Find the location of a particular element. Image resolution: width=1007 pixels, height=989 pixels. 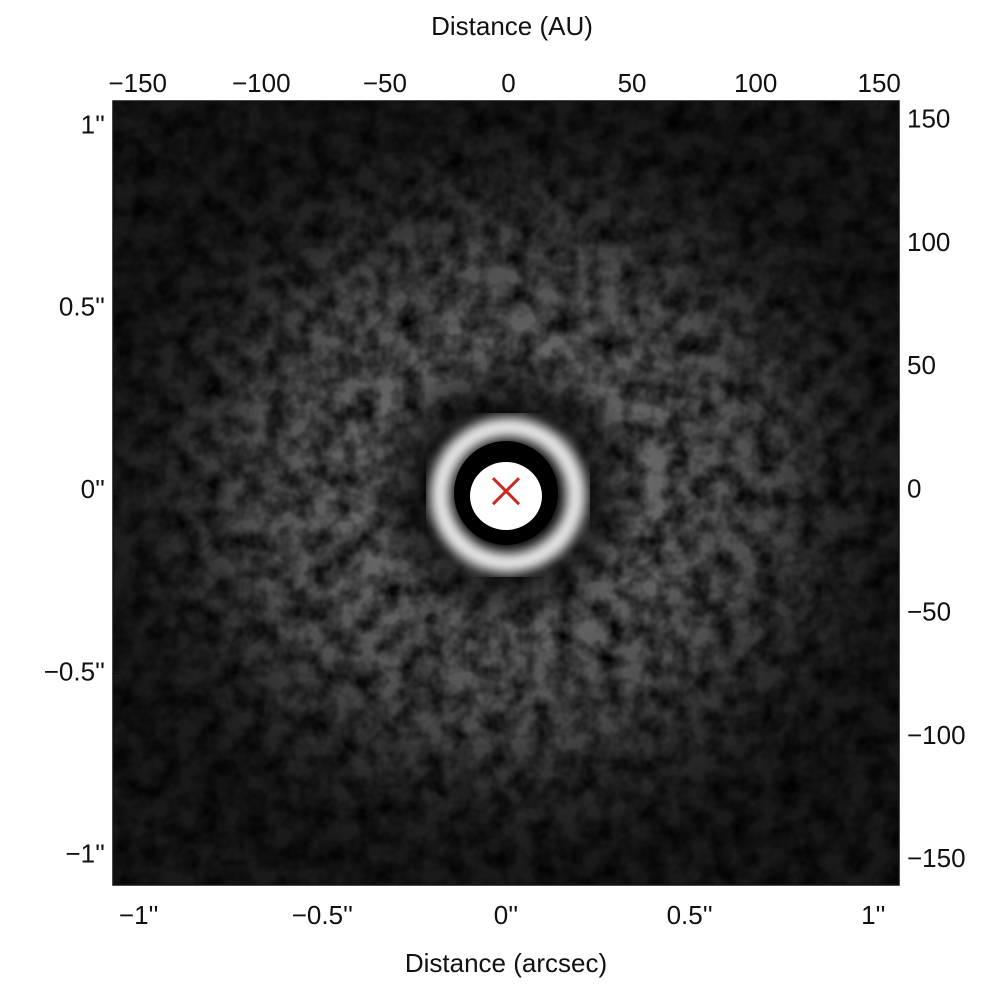

x-tick-label: −1'' is located at coordinates (139, 915).